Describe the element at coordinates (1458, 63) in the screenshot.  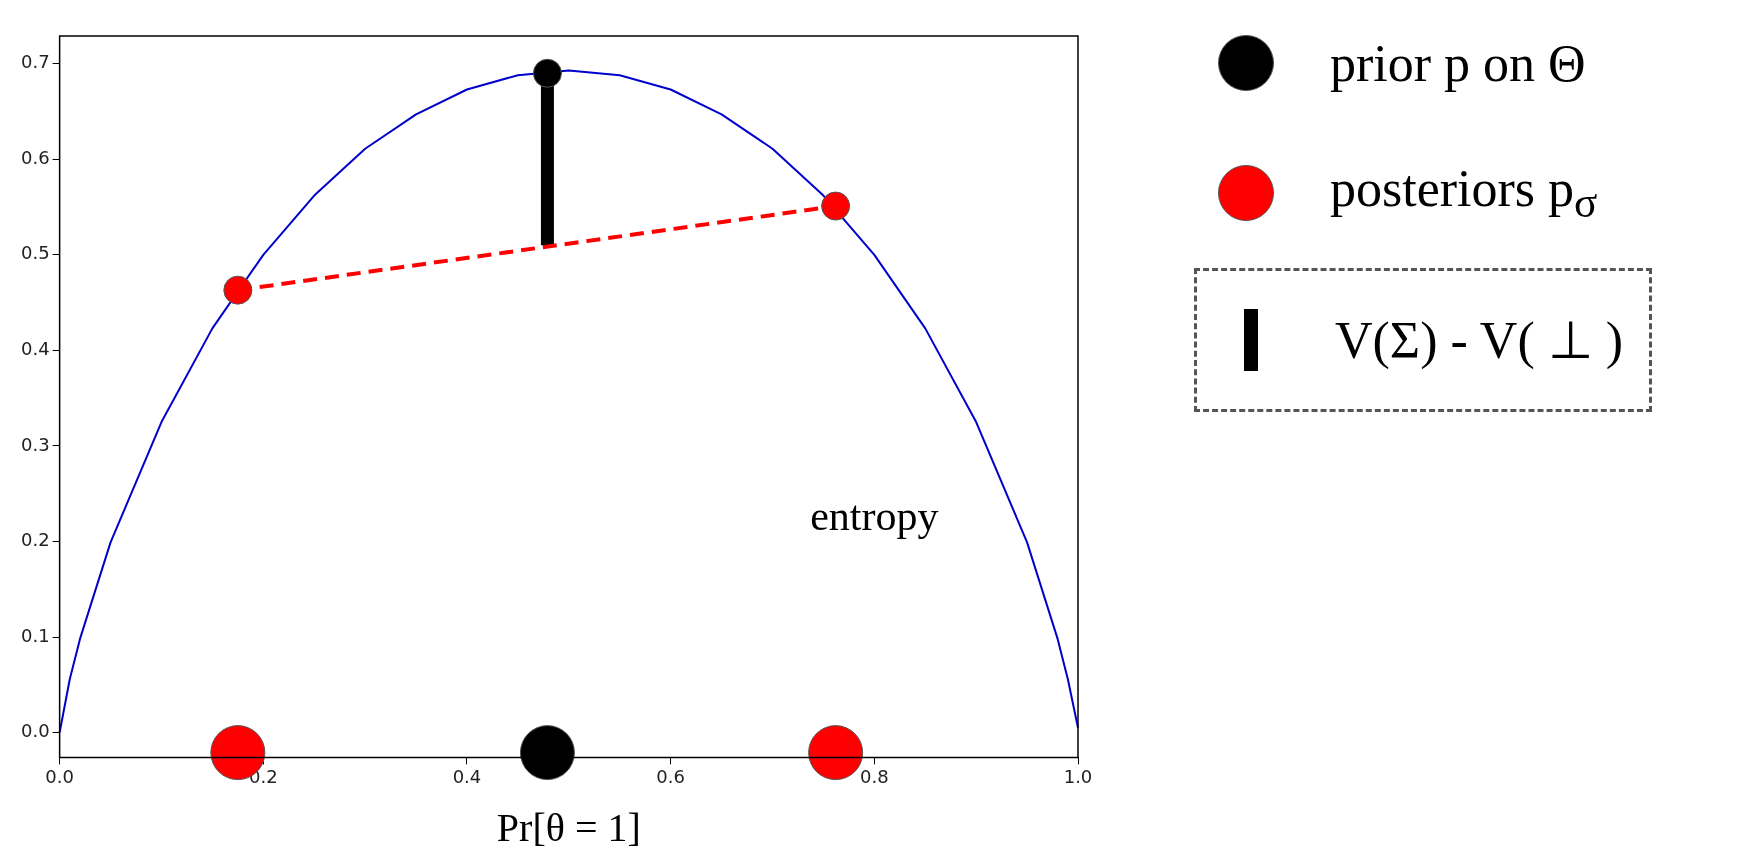
I see `legend-label: prior p on Θ` at that location.